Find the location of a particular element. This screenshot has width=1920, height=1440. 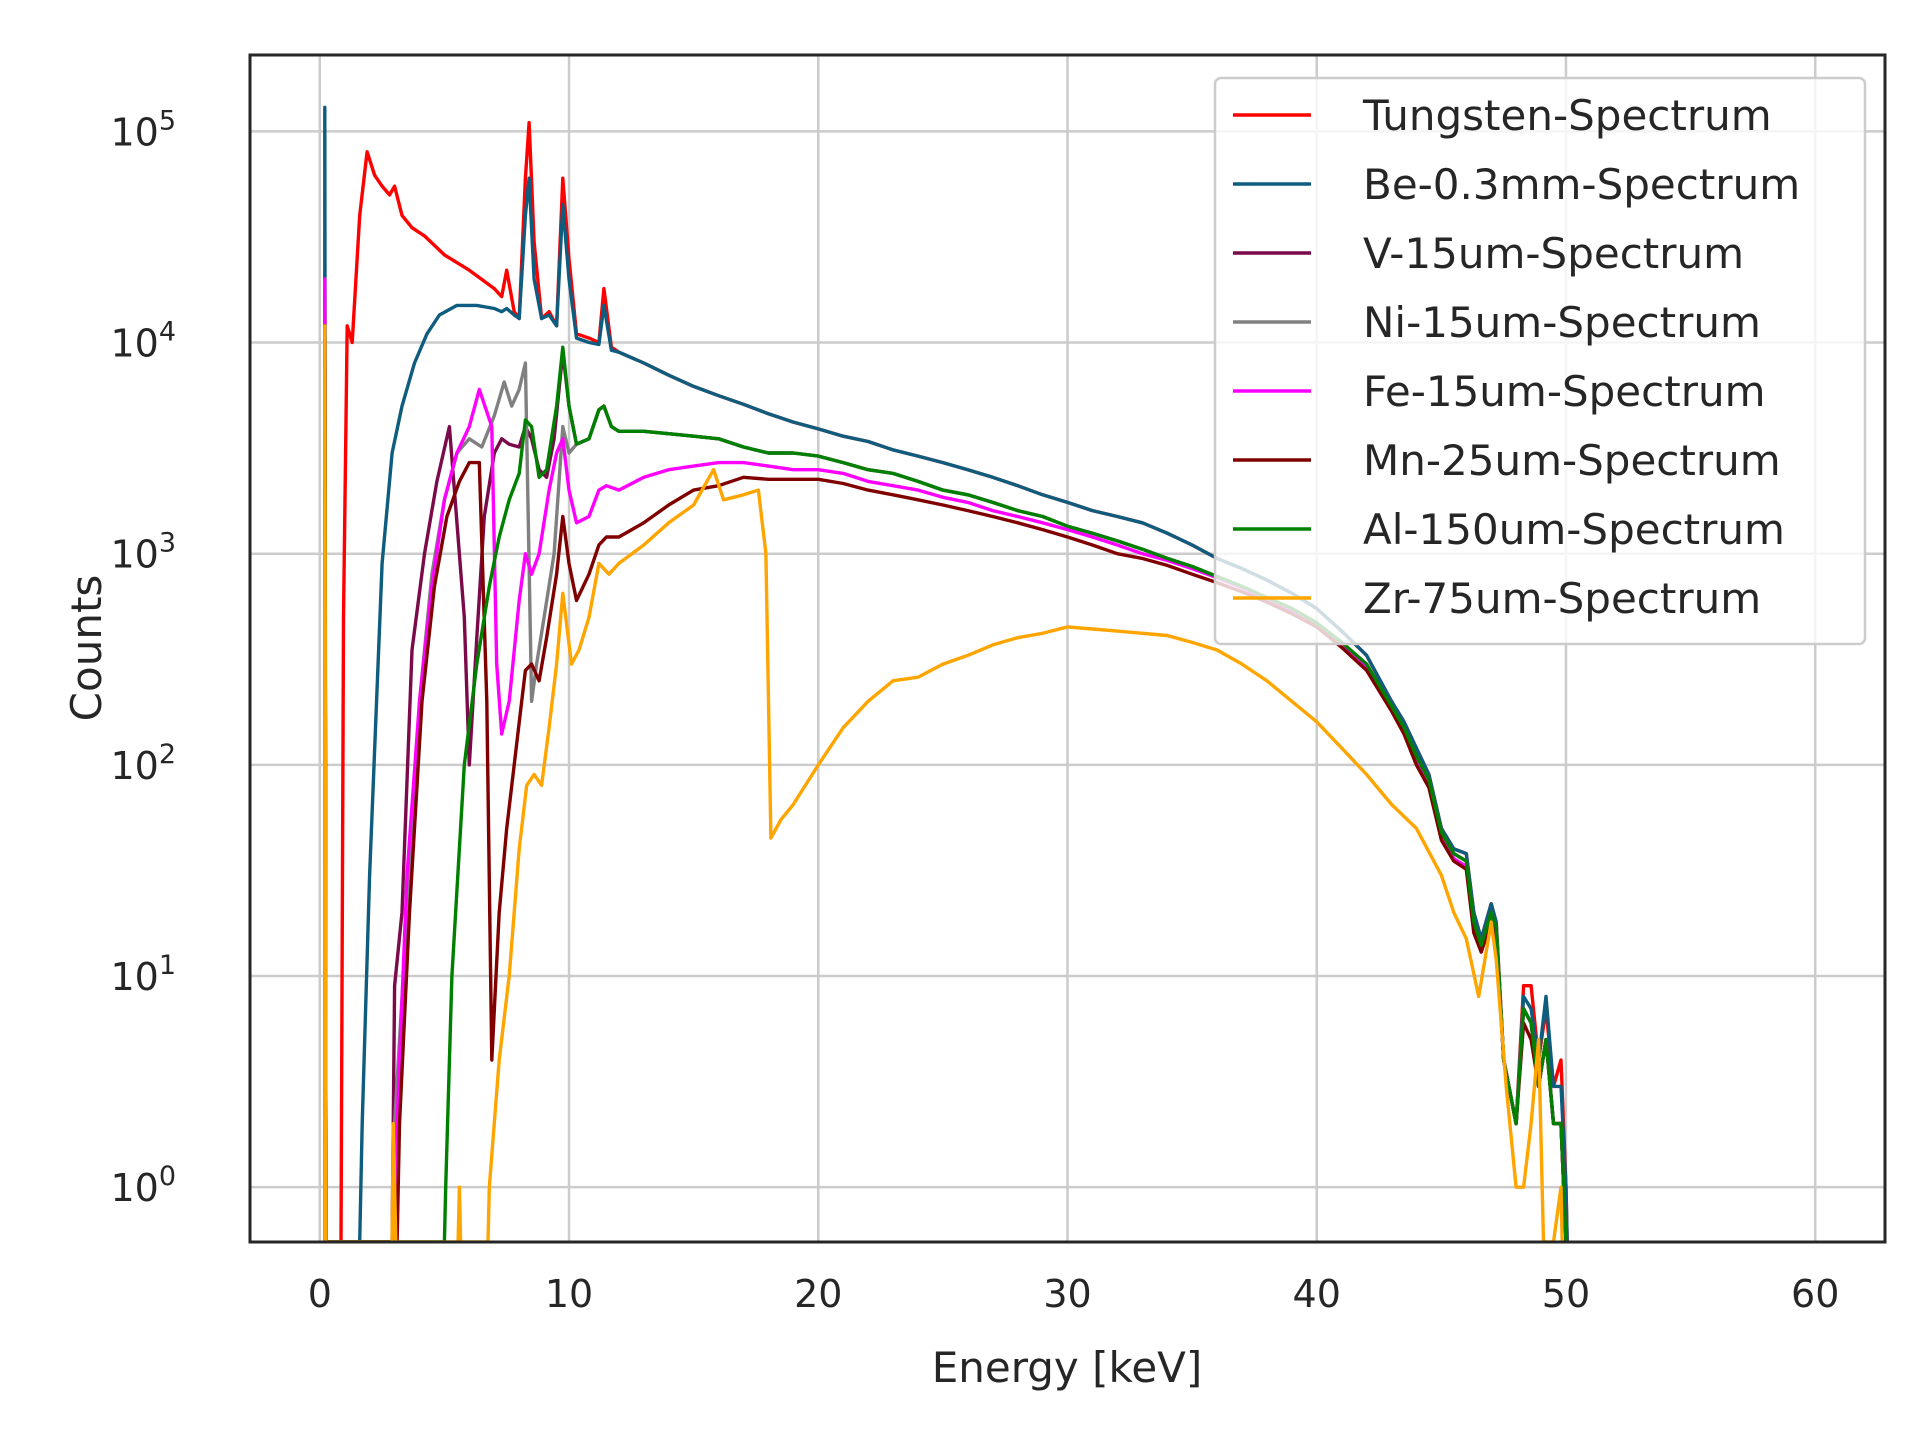

x-tick-label: 20 is located at coordinates (818, 1294).